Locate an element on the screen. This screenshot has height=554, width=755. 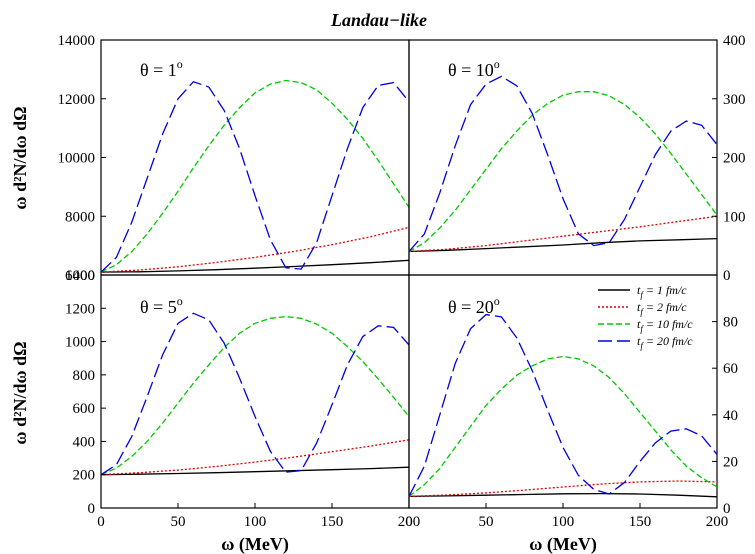
y-tick-label: 600 is located at coordinates (84, 409).